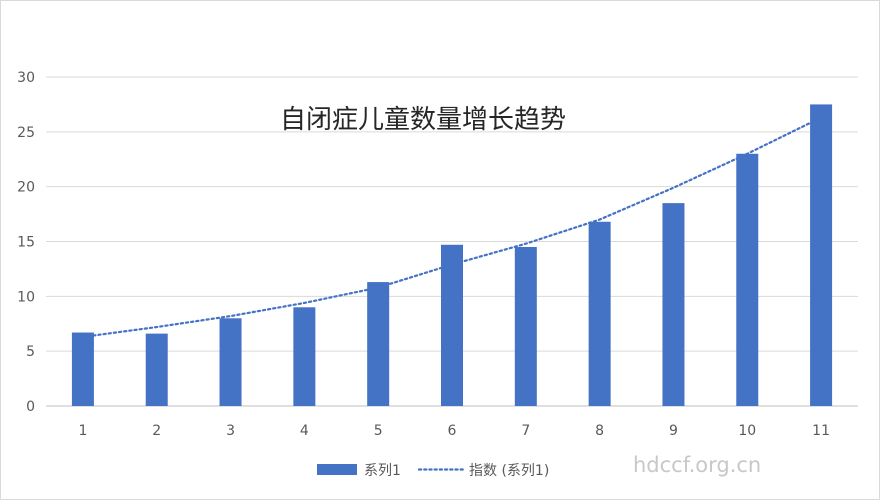  I want to click on x-tick-label: 10, so click(747, 431).